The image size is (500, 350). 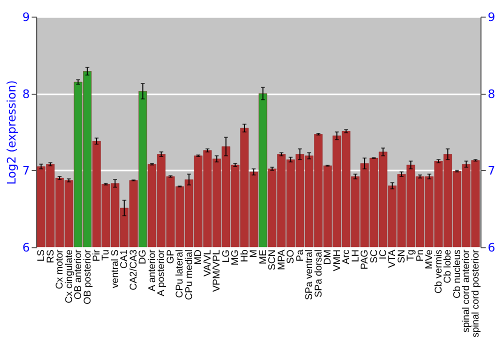 What do you see at coordinates (438, 272) in the screenshot?
I see `x-tick-label: Cb vermis` at bounding box center [438, 272].